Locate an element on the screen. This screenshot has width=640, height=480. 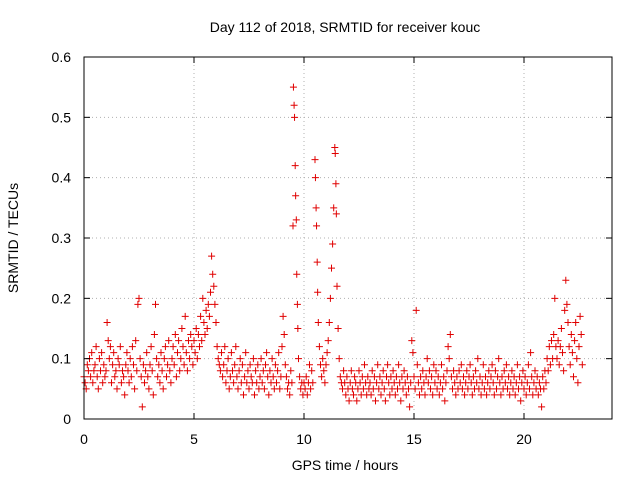
y-tick-label: 0.4 is located at coordinates (62, 178).